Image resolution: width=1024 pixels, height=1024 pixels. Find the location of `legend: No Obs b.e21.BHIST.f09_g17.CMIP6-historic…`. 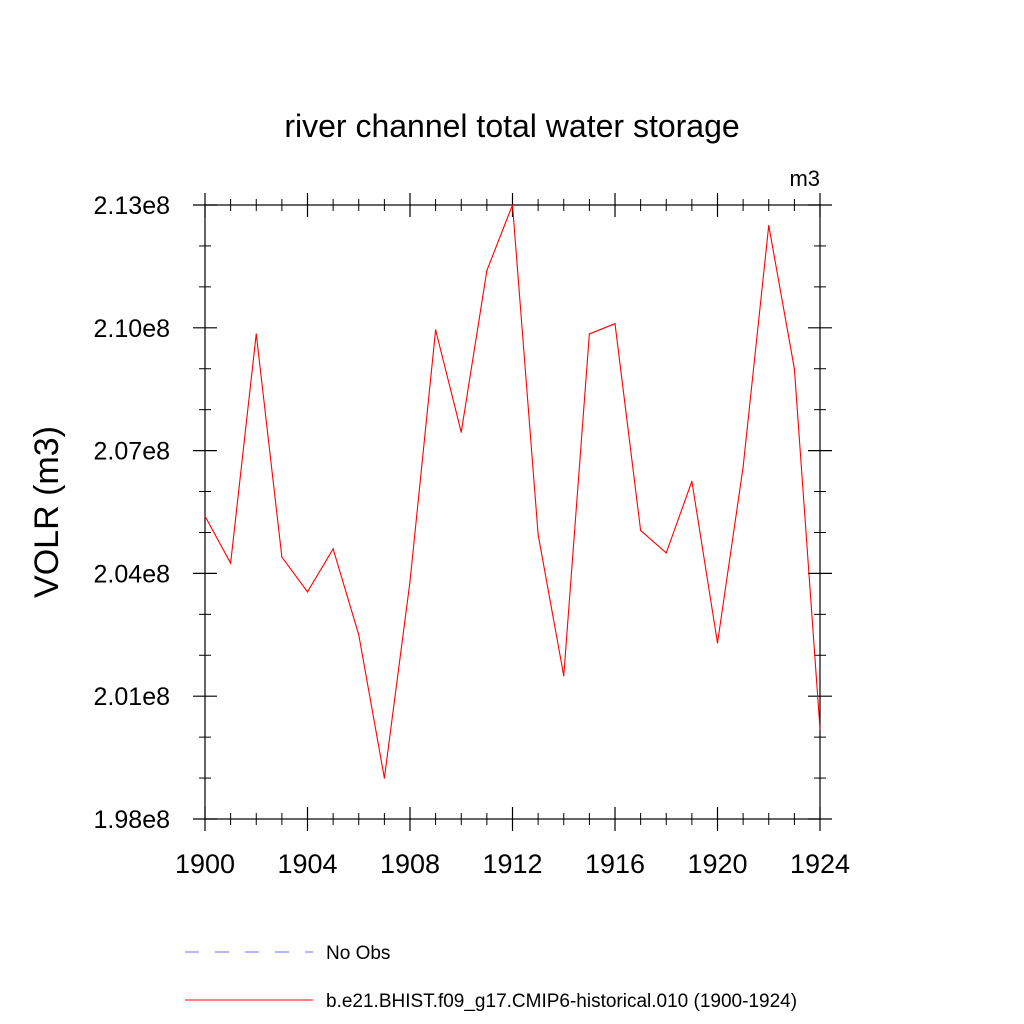

legend: No Obs b.e21.BHIST.f09_g17.CMIP6-historic… is located at coordinates (491, 977).